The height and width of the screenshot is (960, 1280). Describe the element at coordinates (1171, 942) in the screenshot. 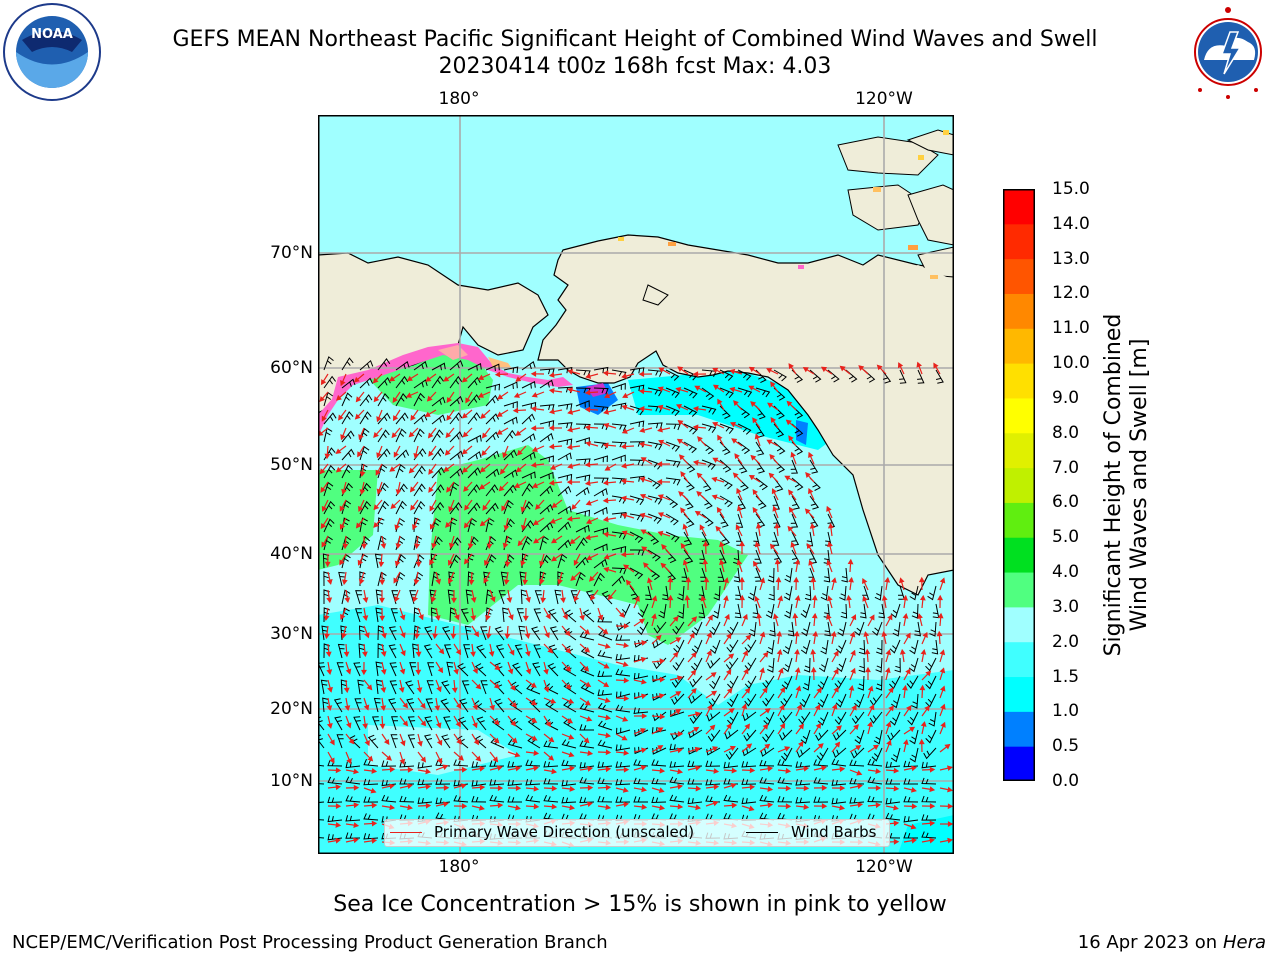

I see `footer-date: 16 Apr 2023 on Hera` at that location.